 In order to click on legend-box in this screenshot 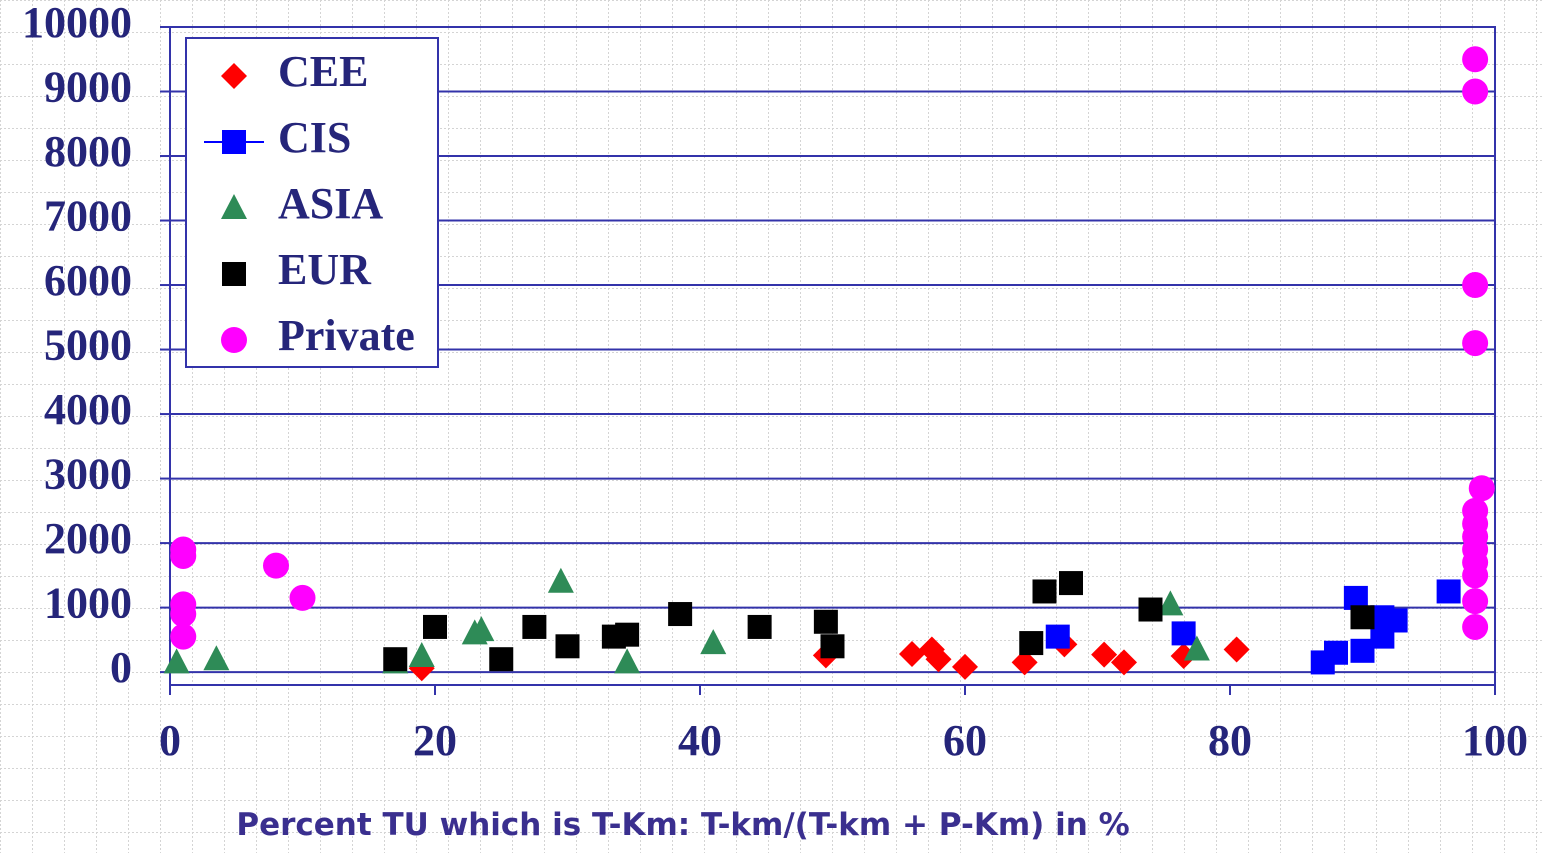, I will do `click(312, 202)`.